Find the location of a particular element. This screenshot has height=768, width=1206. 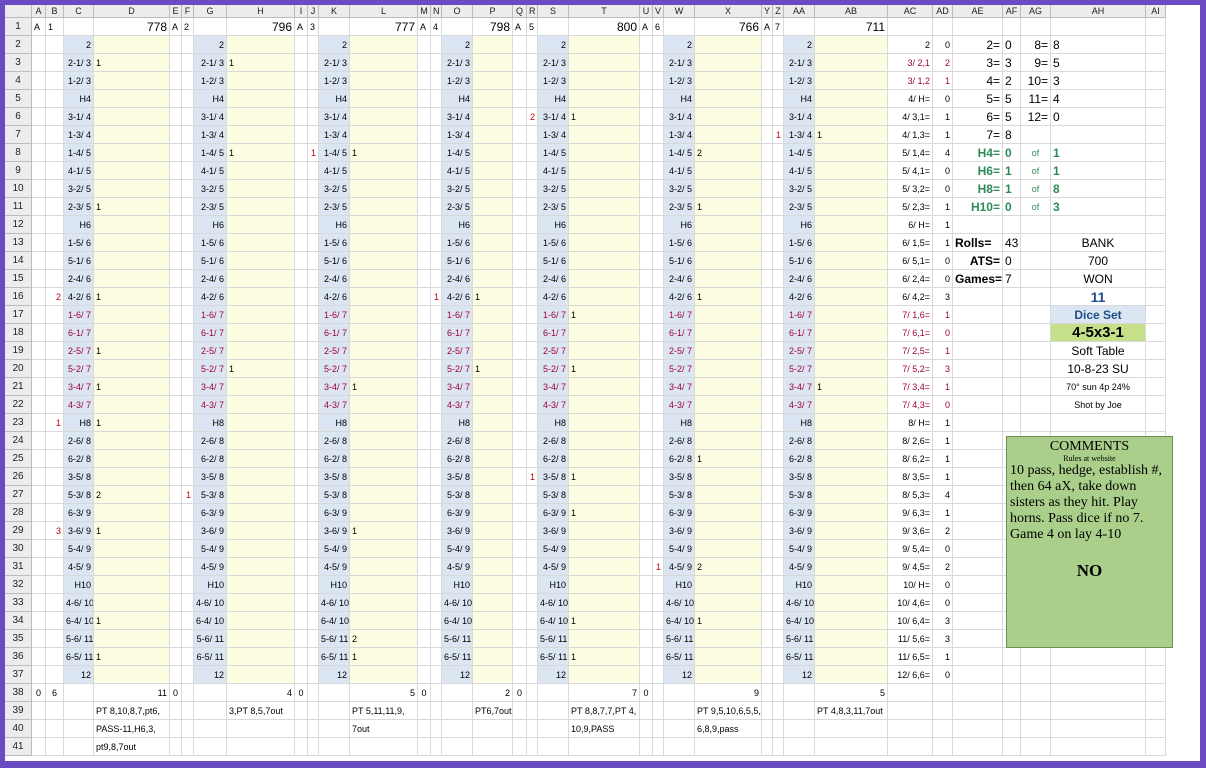

cell-AF37 is located at coordinates (1012, 675).